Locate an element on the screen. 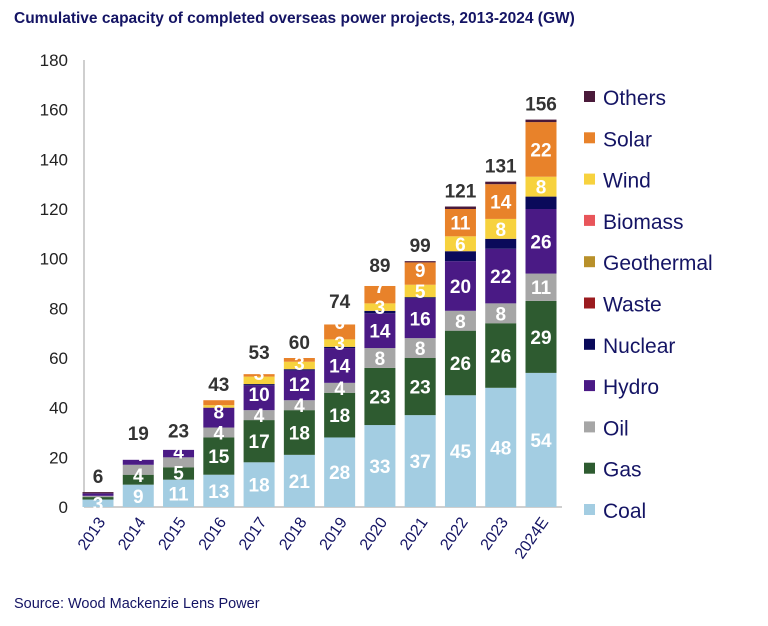 This screenshot has width=768, height=626. legend-label-wind: Wind is located at coordinates (627, 181).